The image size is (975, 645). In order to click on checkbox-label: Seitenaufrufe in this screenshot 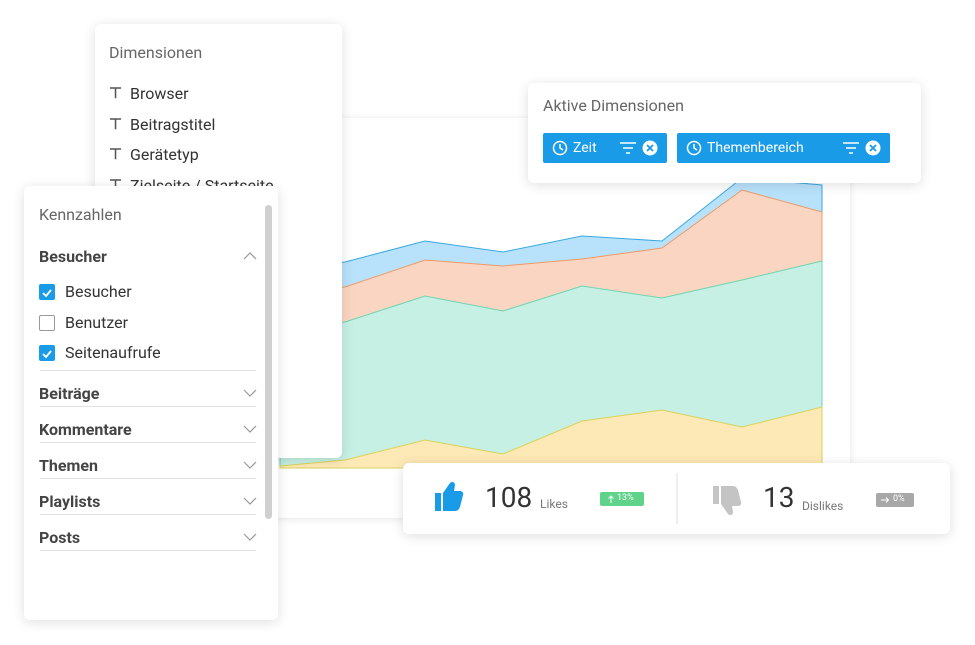, I will do `click(113, 352)`.